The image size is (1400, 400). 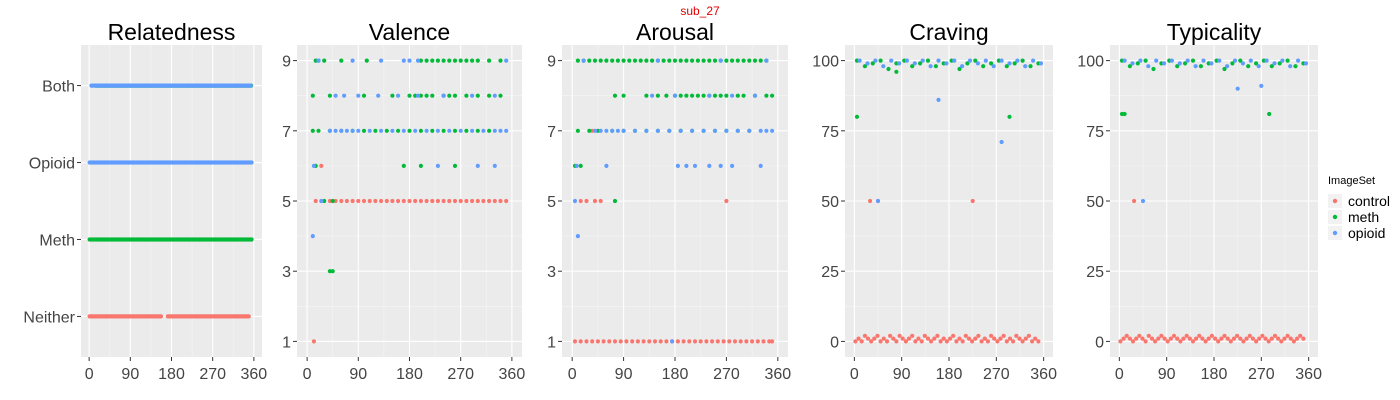 What do you see at coordinates (1095, 272) in the screenshot?
I see `y-tick-label: 25` at bounding box center [1095, 272].